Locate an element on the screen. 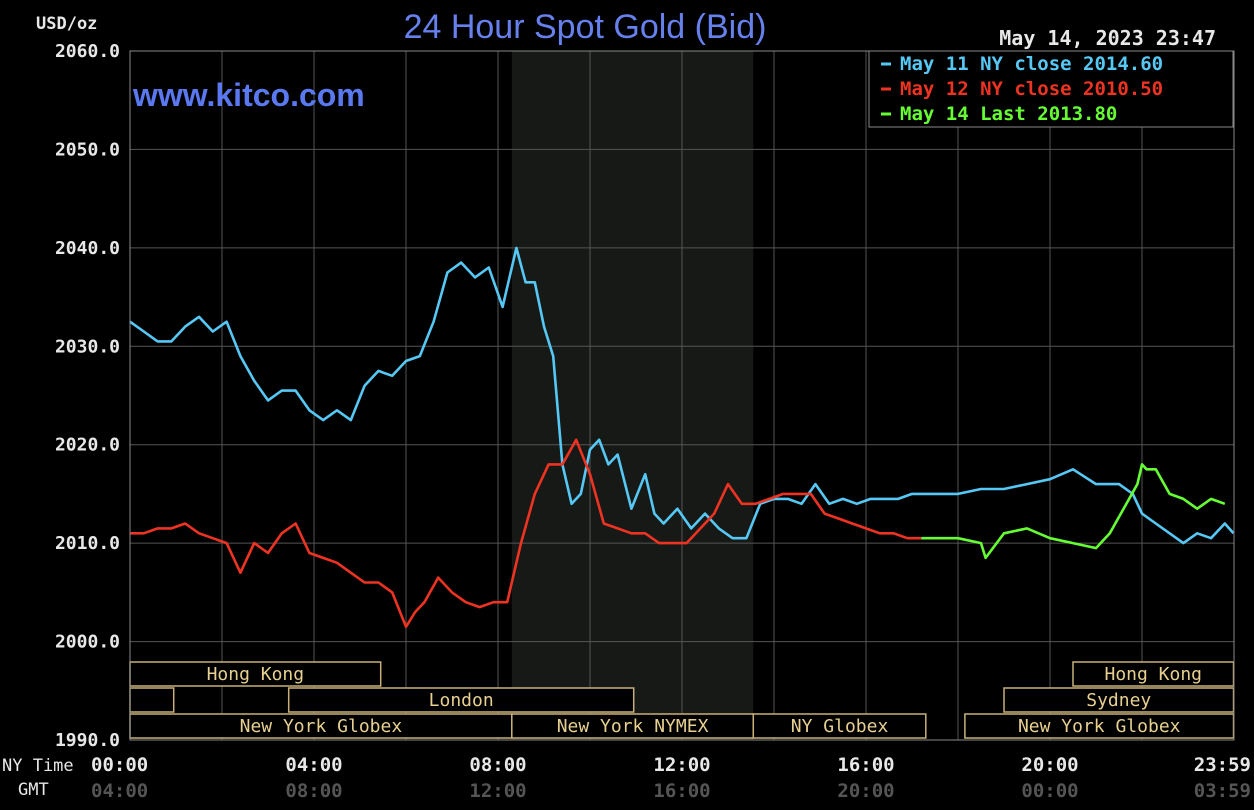  x-tick-label-gmt: 08:00 is located at coordinates (313, 791).